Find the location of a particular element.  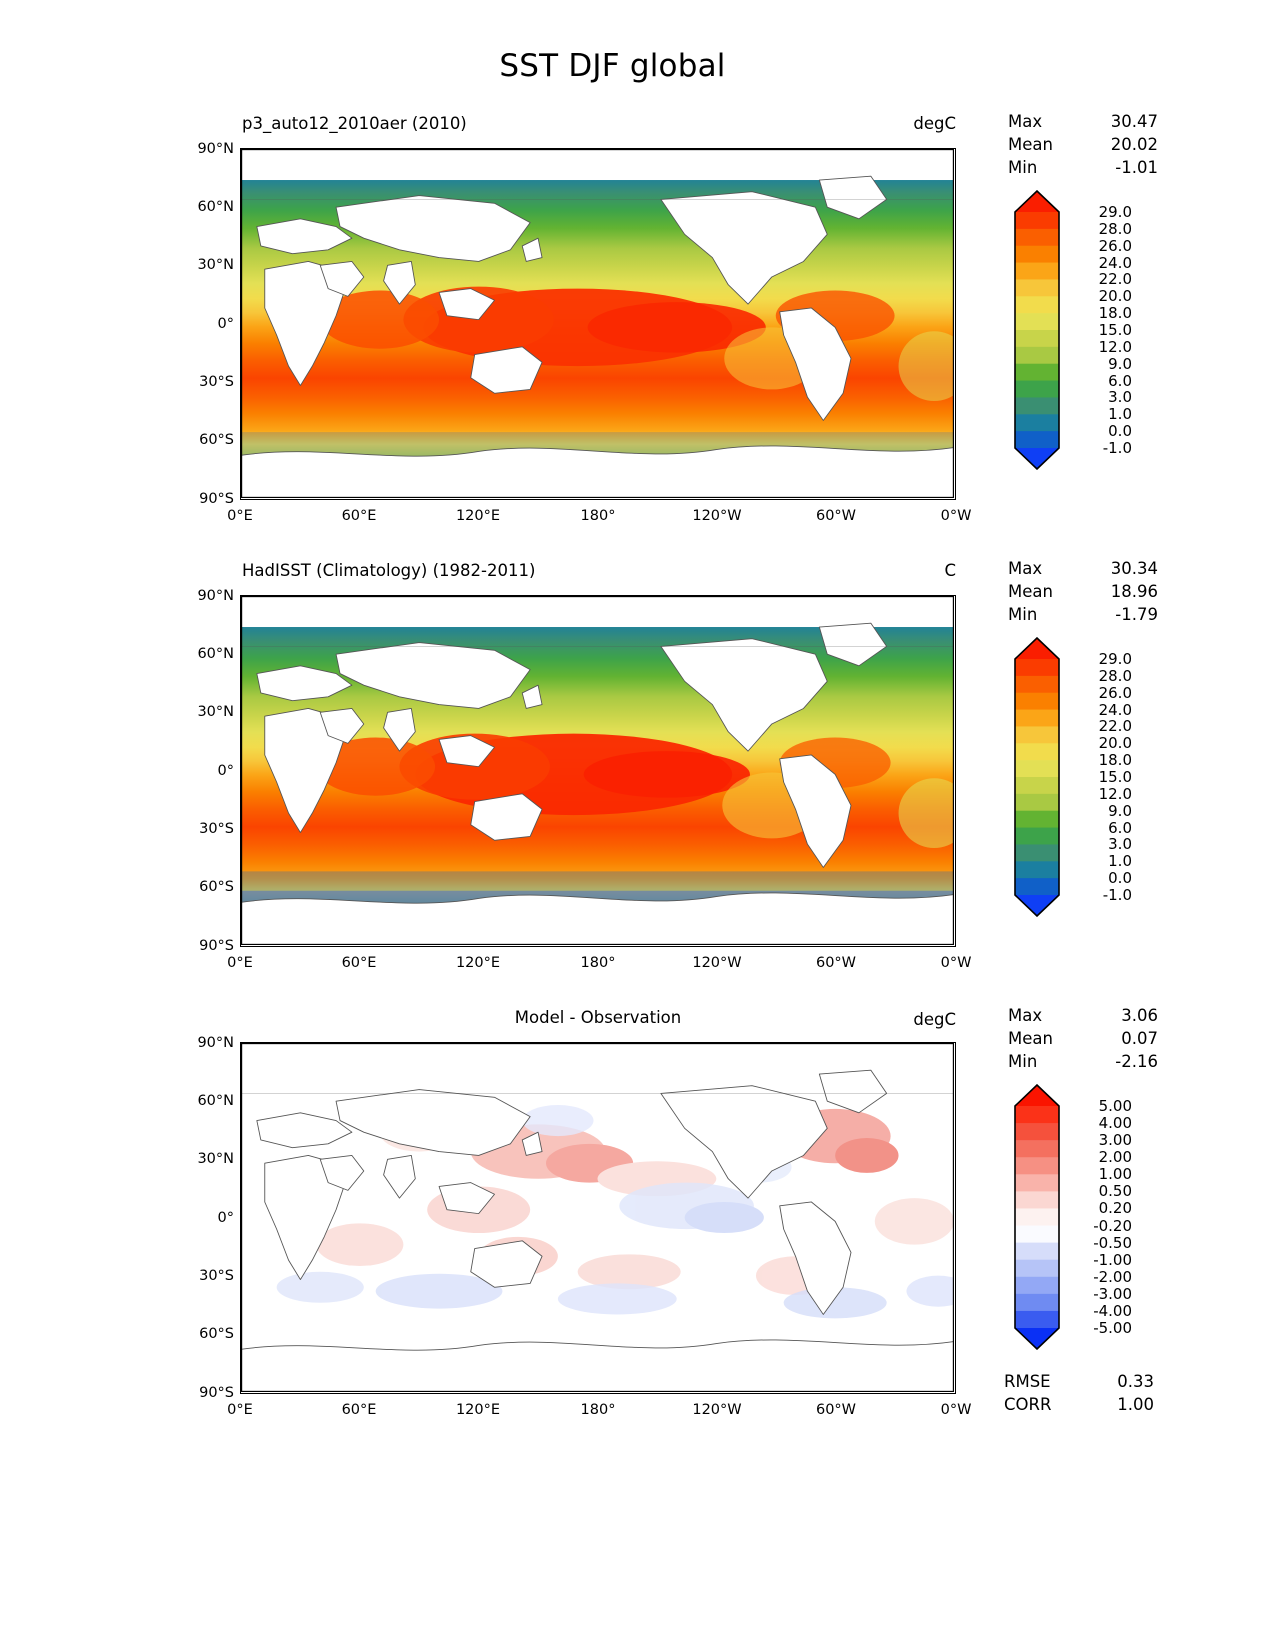

xtick-120e-diff: 120°E is located at coordinates (478, 1410).